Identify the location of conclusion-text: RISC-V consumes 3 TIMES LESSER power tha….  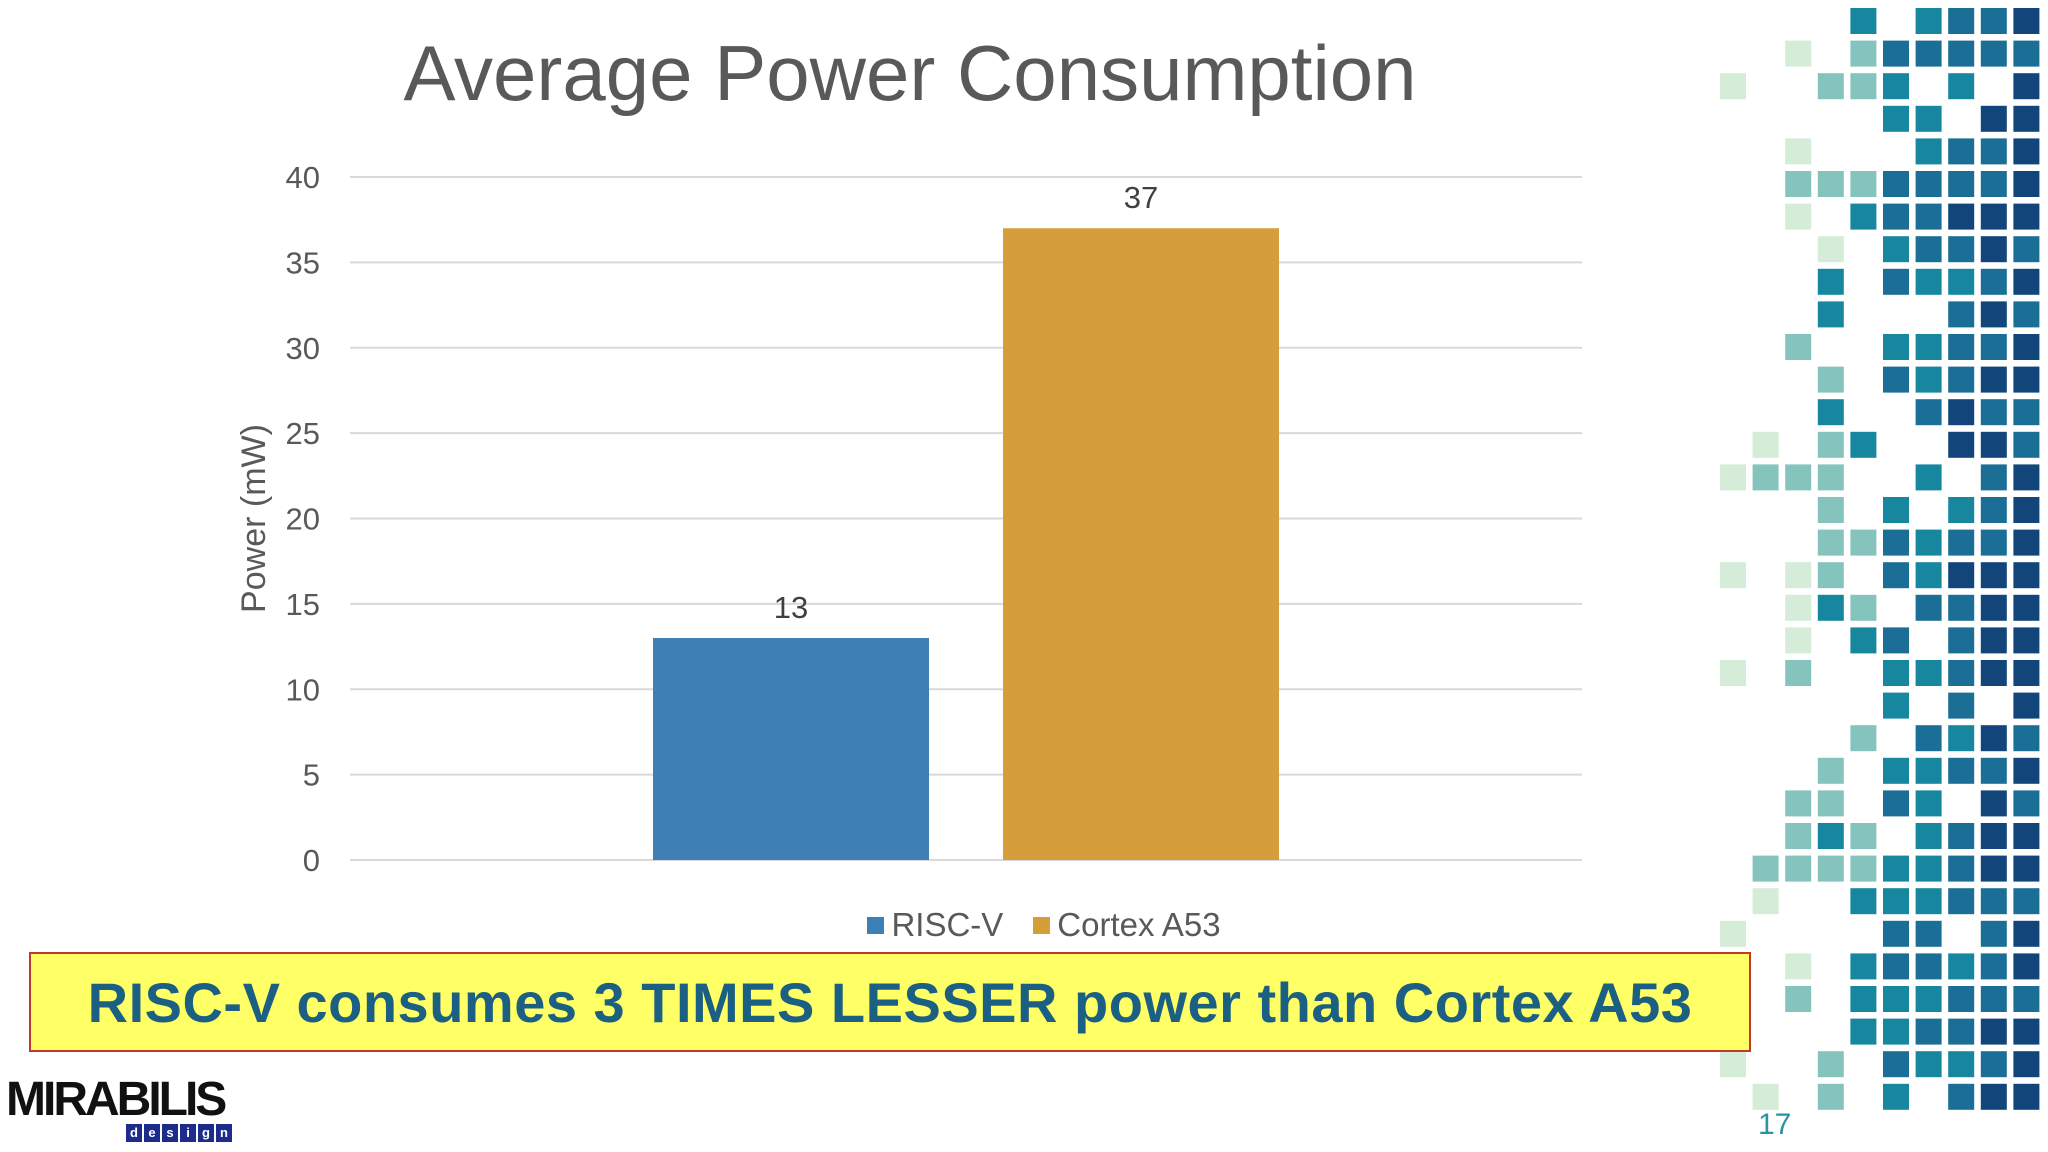
(890, 1002).